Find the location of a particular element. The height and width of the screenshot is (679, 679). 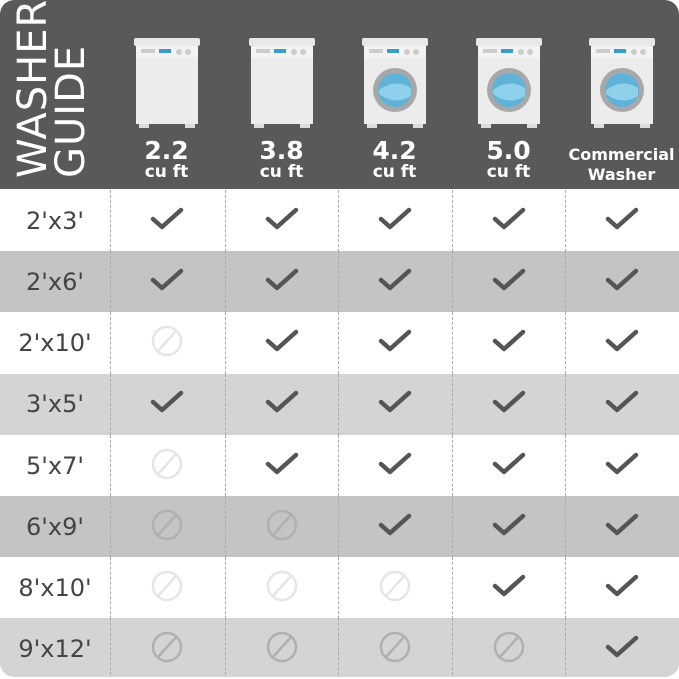

table-row: 2'x3' is located at coordinates (339, 221).